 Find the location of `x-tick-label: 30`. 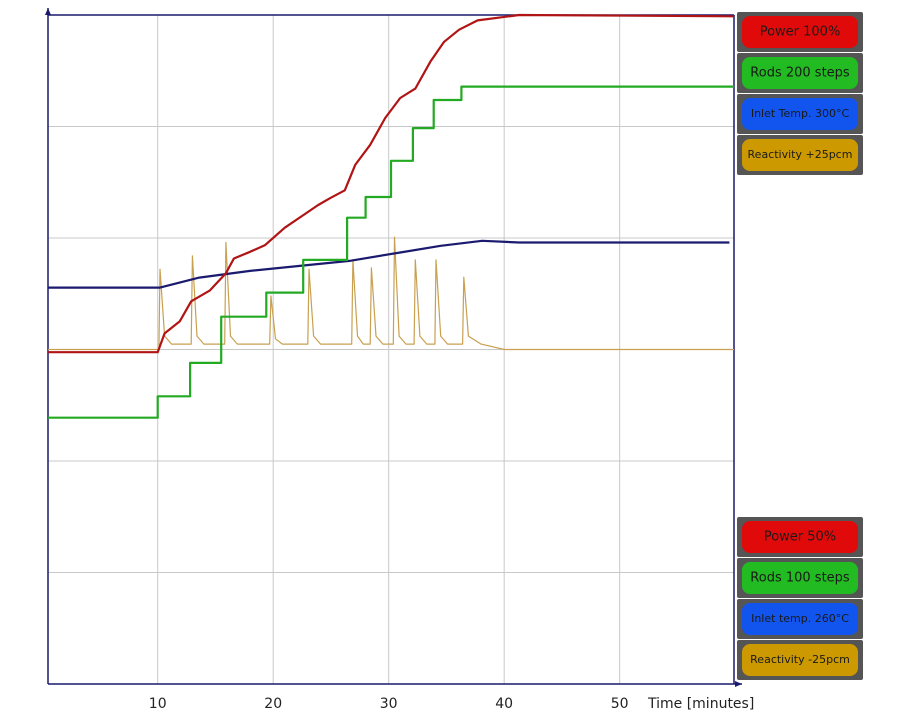

x-tick-label: 30 is located at coordinates (389, 704).